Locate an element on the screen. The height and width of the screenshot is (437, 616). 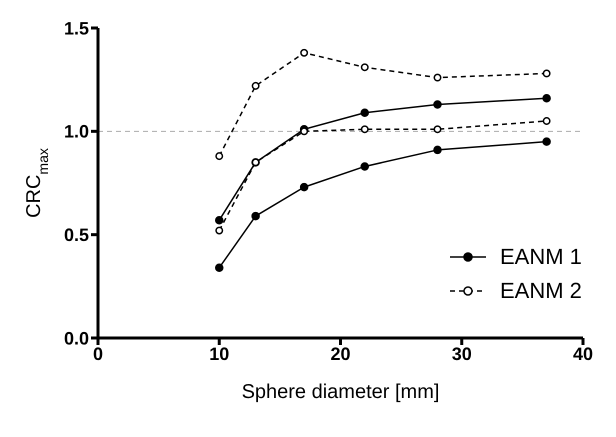
x-tick-label: 20 is located at coordinates (340, 354).